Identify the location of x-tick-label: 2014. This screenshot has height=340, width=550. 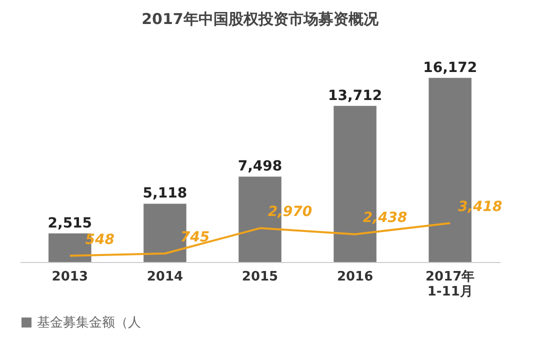
(165, 277).